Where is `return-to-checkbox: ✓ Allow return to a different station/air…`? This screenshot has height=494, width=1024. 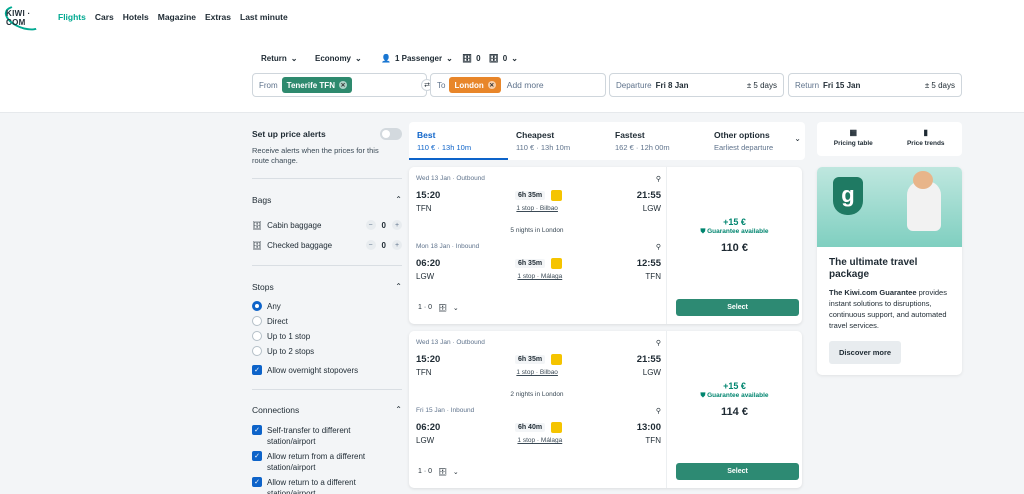 return-to-checkbox: ✓ Allow return to a different station/air… is located at coordinates (327, 485).